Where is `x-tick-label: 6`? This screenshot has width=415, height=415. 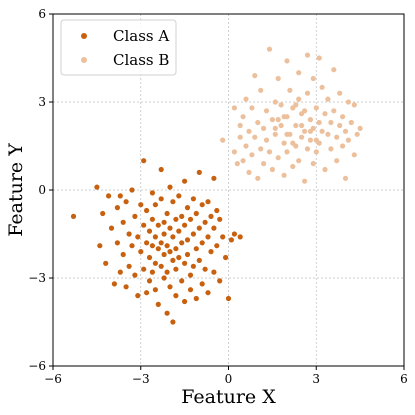
x-tick-label: 6 is located at coordinates (404, 379).